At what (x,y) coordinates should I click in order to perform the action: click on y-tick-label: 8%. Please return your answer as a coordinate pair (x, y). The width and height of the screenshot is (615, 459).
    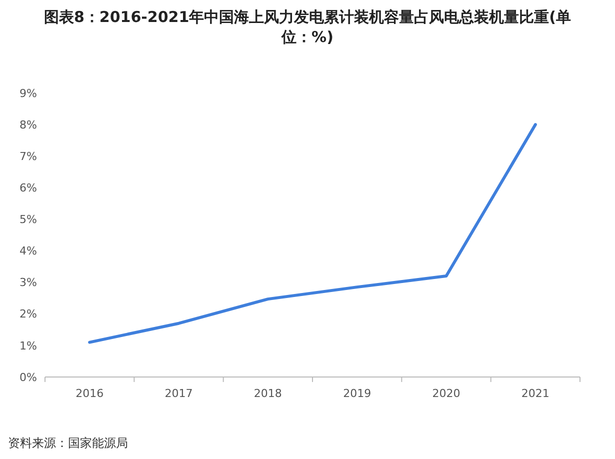
    Looking at the image, I should click on (28, 125).